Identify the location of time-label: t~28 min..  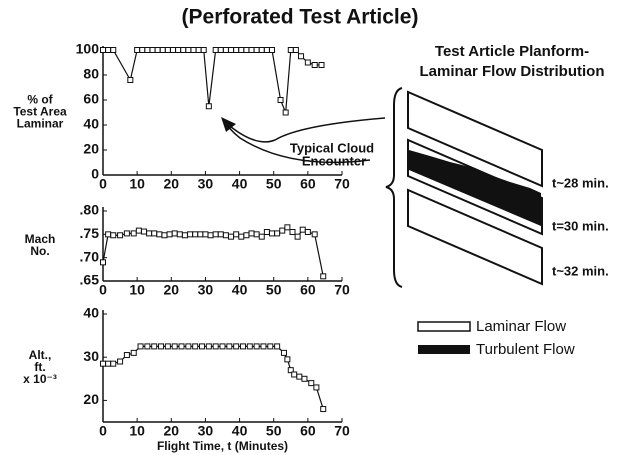
(580, 182).